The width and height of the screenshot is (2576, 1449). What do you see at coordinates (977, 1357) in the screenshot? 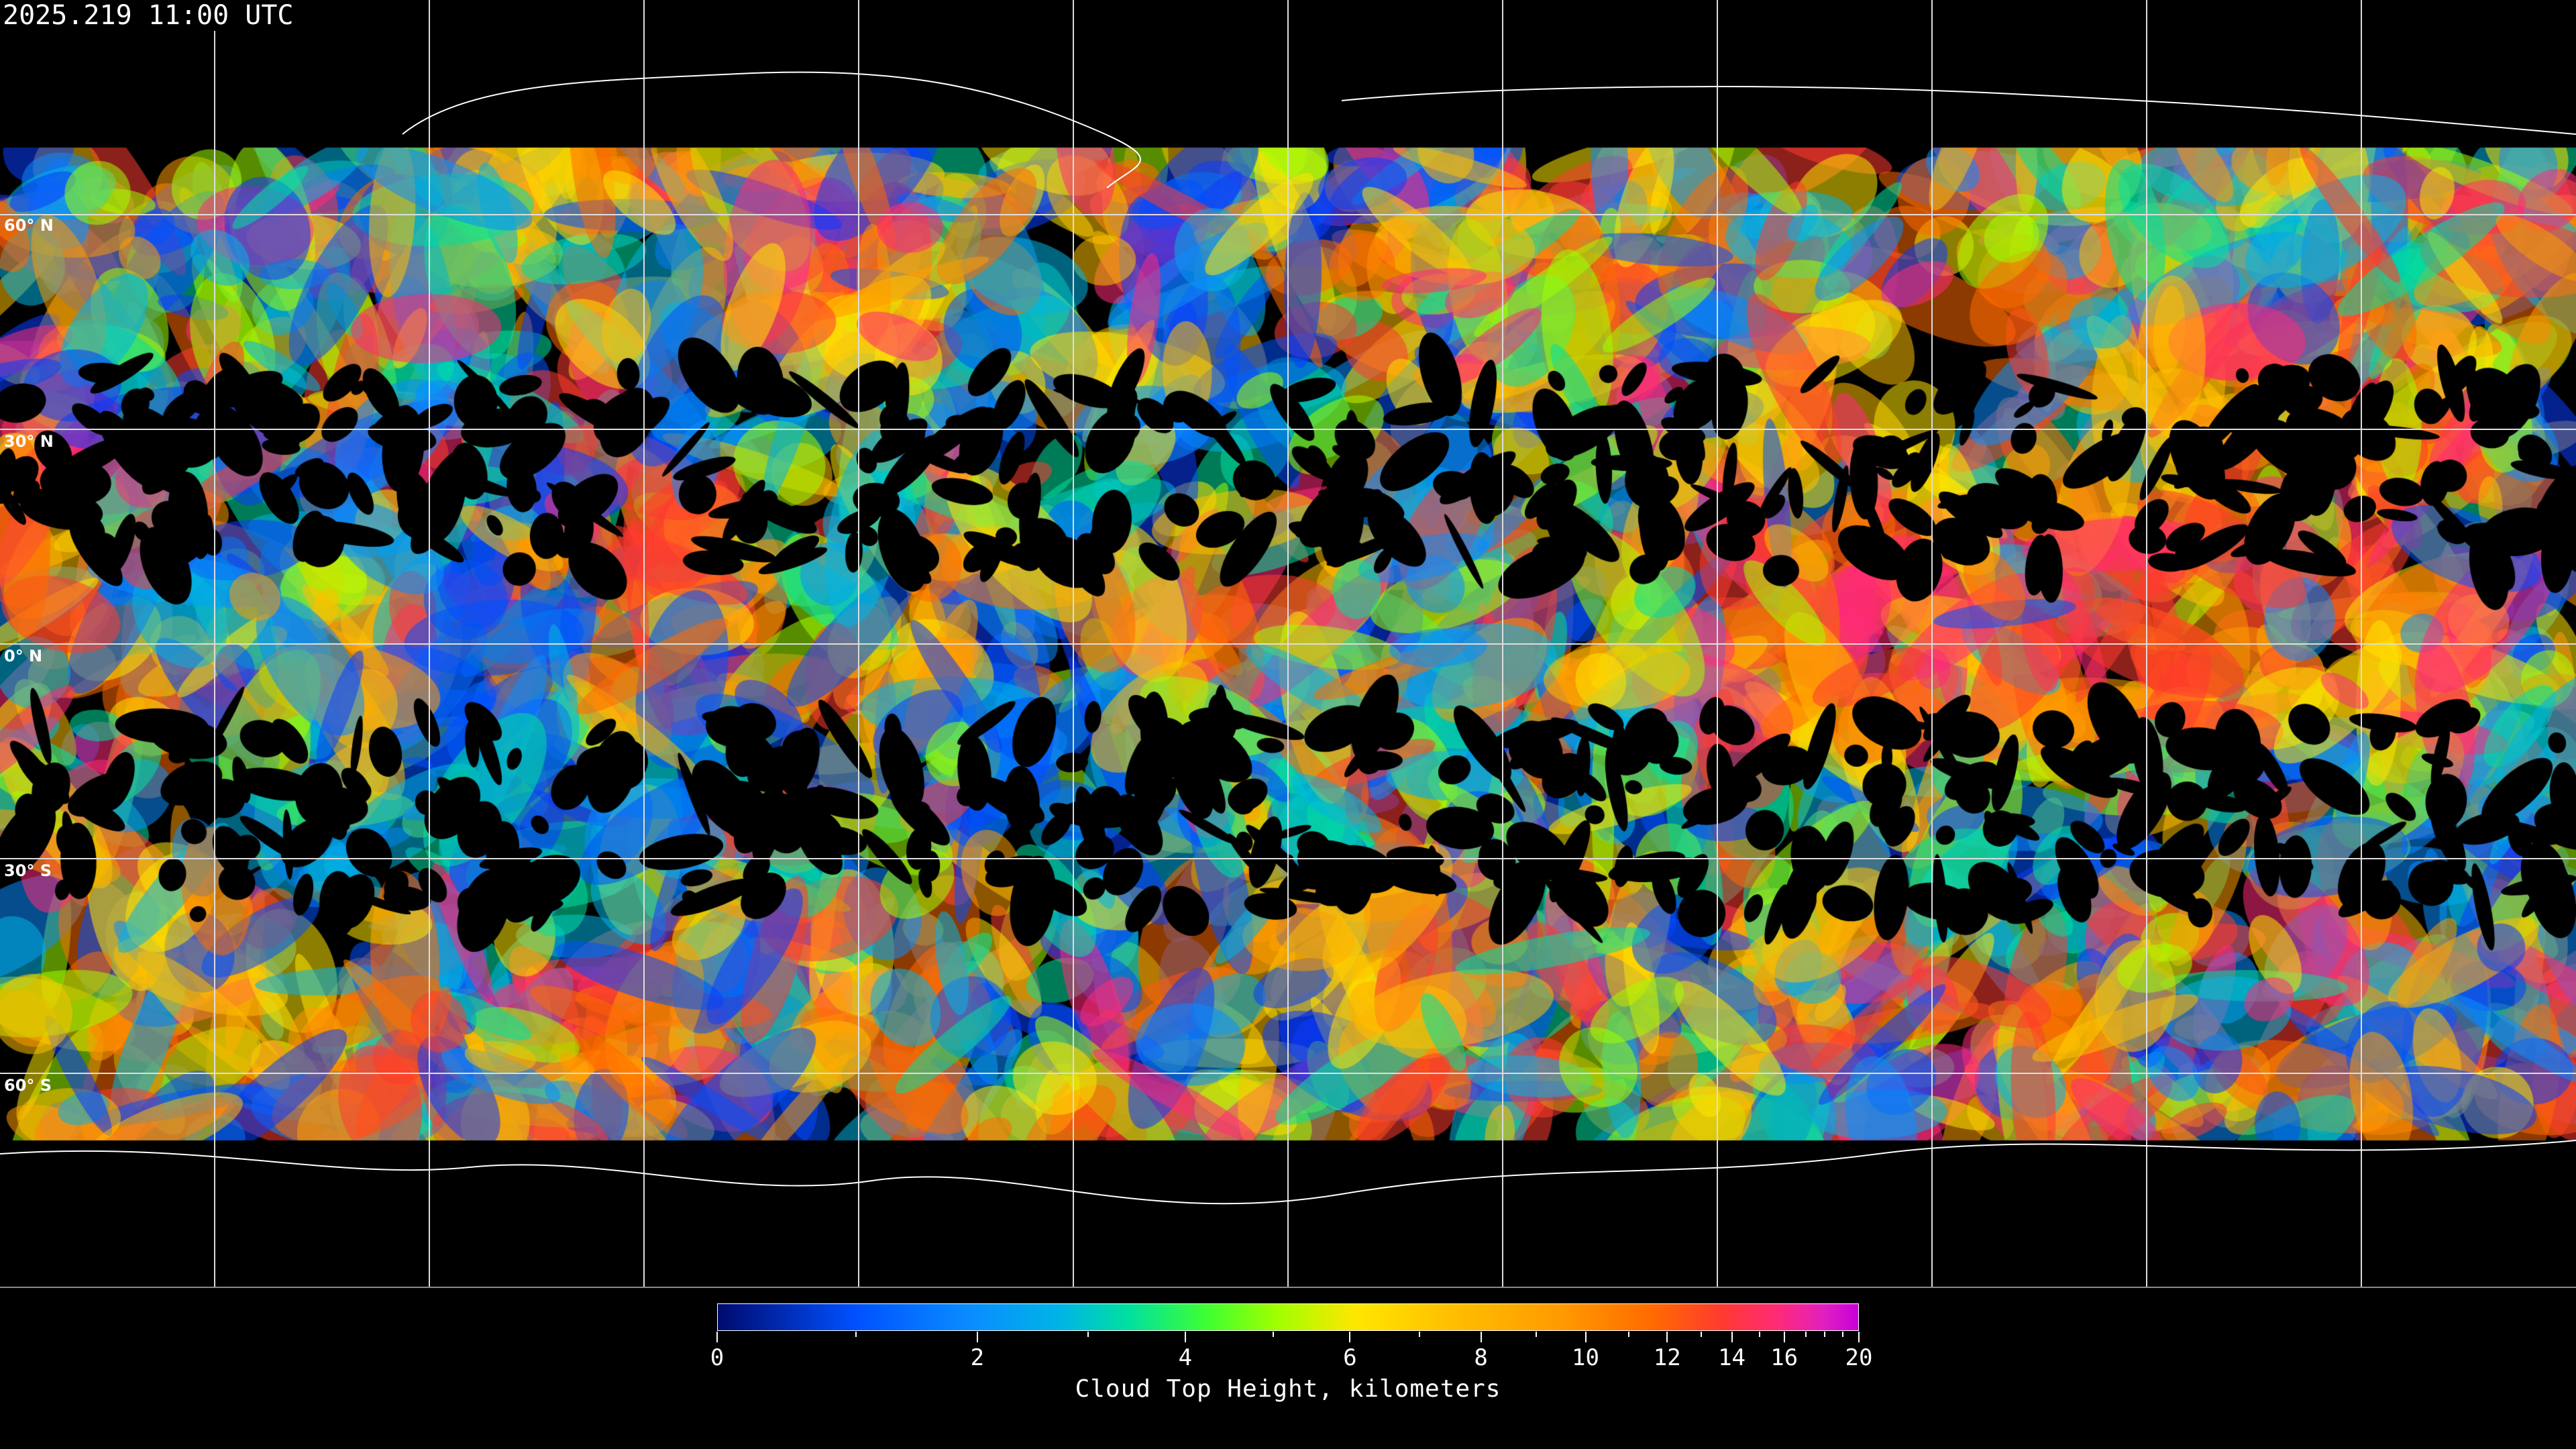
I see `colorbar-tick-label: 2` at bounding box center [977, 1357].